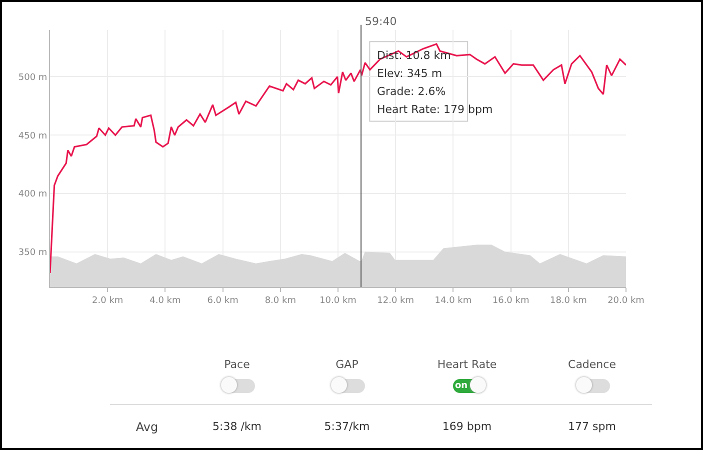  I want to click on x-tick-label: 6.0 km, so click(222, 301).